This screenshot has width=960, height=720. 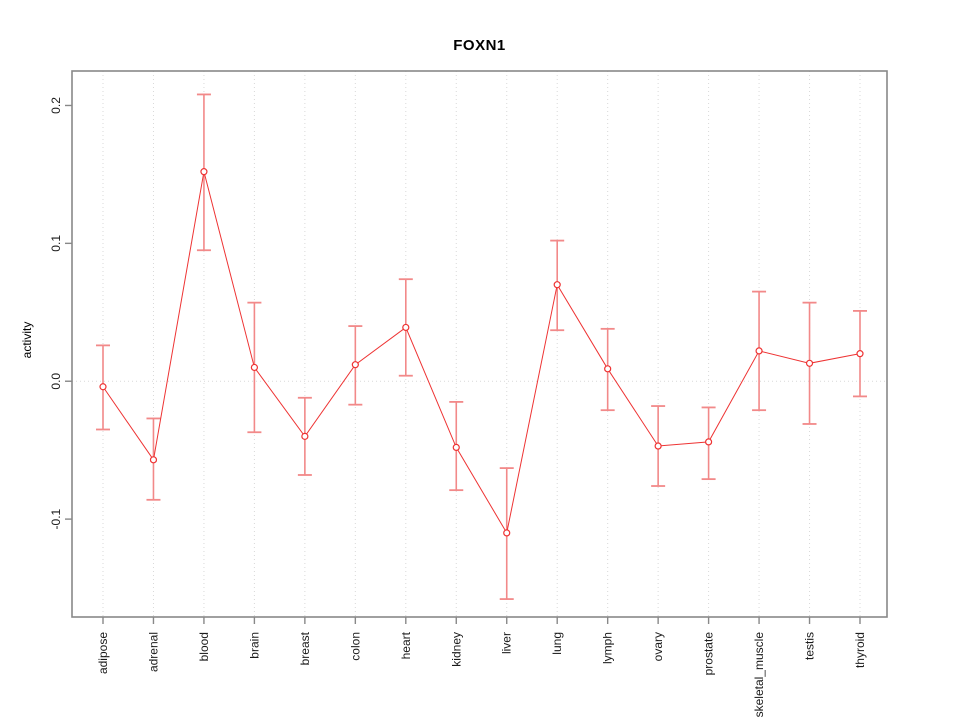 I want to click on y-tick-label: 0.0, so click(x=56, y=381).